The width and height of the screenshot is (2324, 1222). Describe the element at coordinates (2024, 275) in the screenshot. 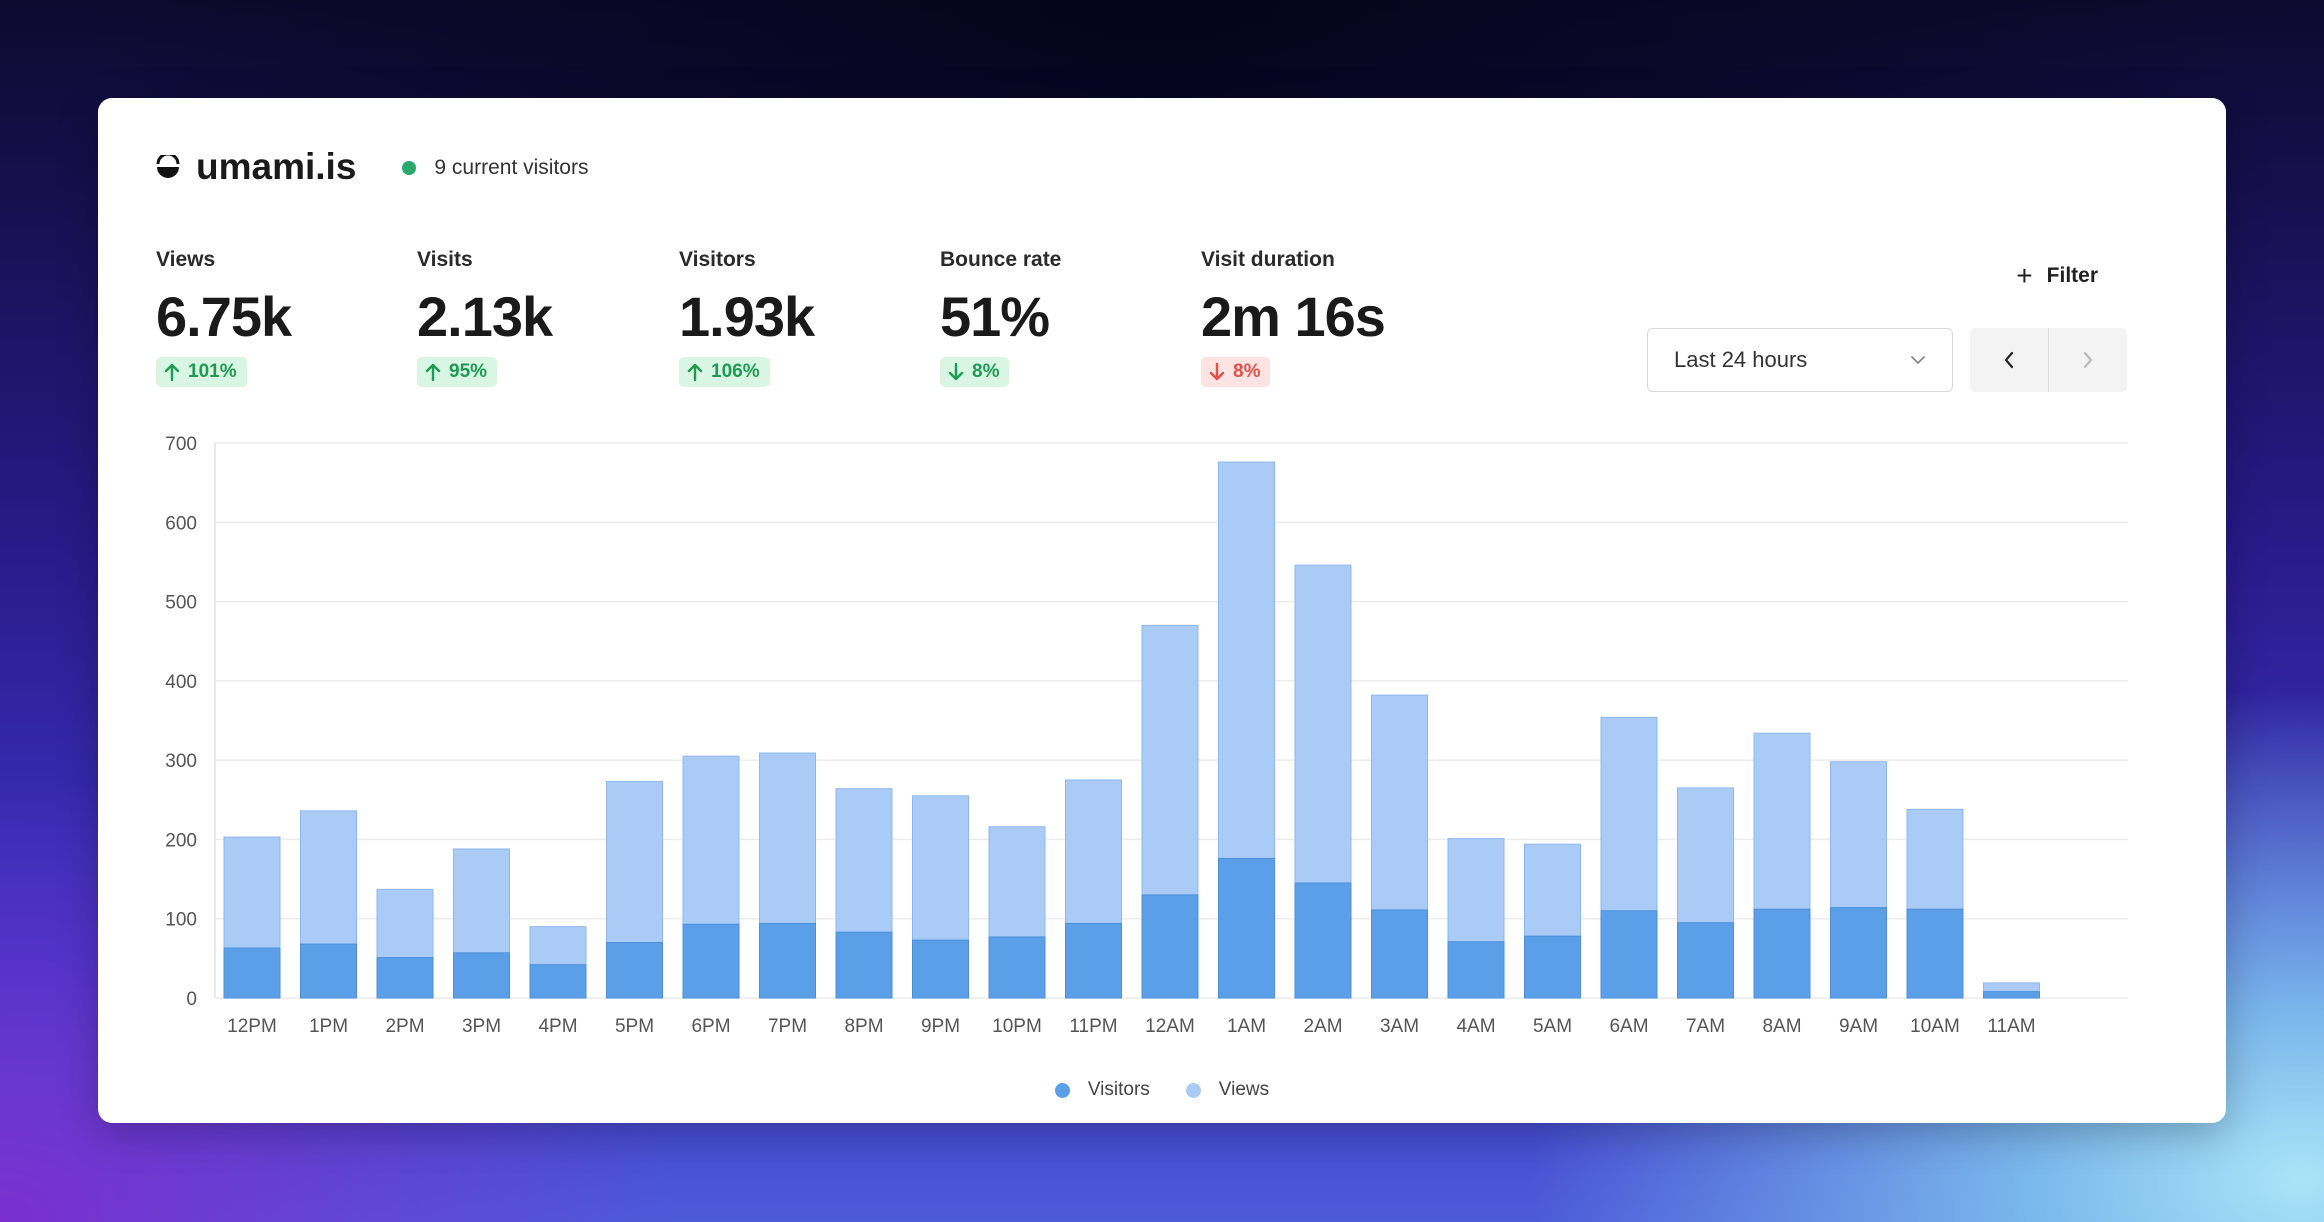

I see `plus-icon: +` at that location.